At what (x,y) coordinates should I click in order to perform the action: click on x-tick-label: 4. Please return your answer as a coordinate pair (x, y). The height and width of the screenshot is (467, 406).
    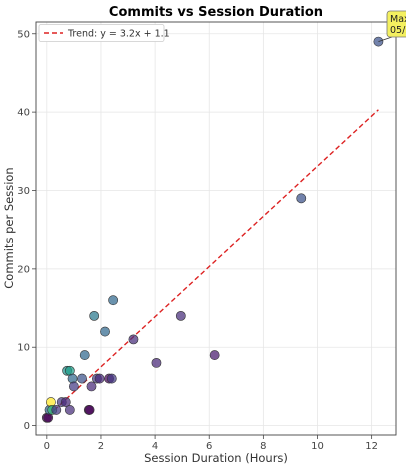
    Looking at the image, I should click on (155, 446).